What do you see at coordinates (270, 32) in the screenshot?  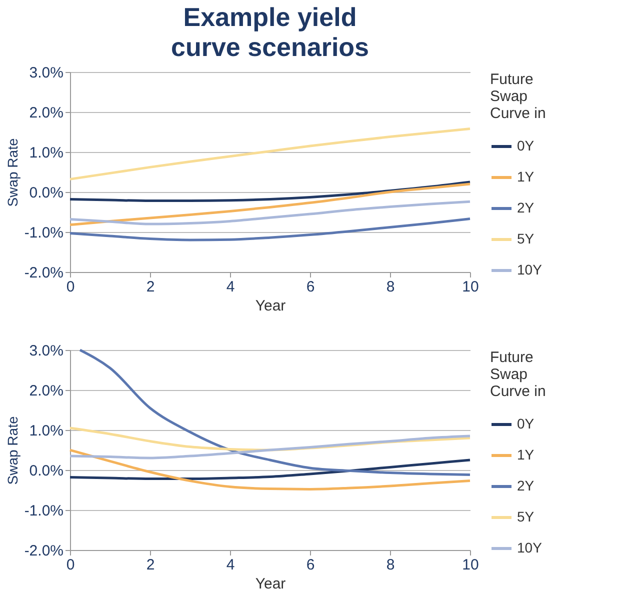 I see `chart-title: Example yield curve scenarios` at bounding box center [270, 32].